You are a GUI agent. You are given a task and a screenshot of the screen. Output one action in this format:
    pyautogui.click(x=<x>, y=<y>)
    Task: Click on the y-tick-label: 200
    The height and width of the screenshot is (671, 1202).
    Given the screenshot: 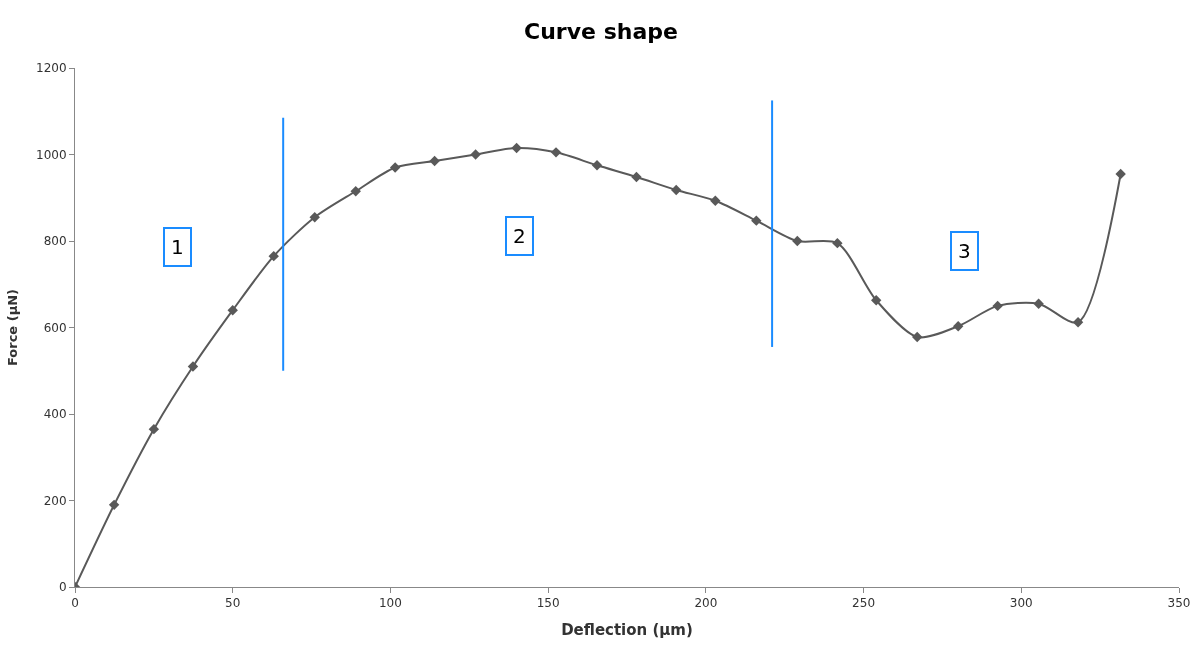 What is the action you would take?
    pyautogui.click(x=55, y=500)
    